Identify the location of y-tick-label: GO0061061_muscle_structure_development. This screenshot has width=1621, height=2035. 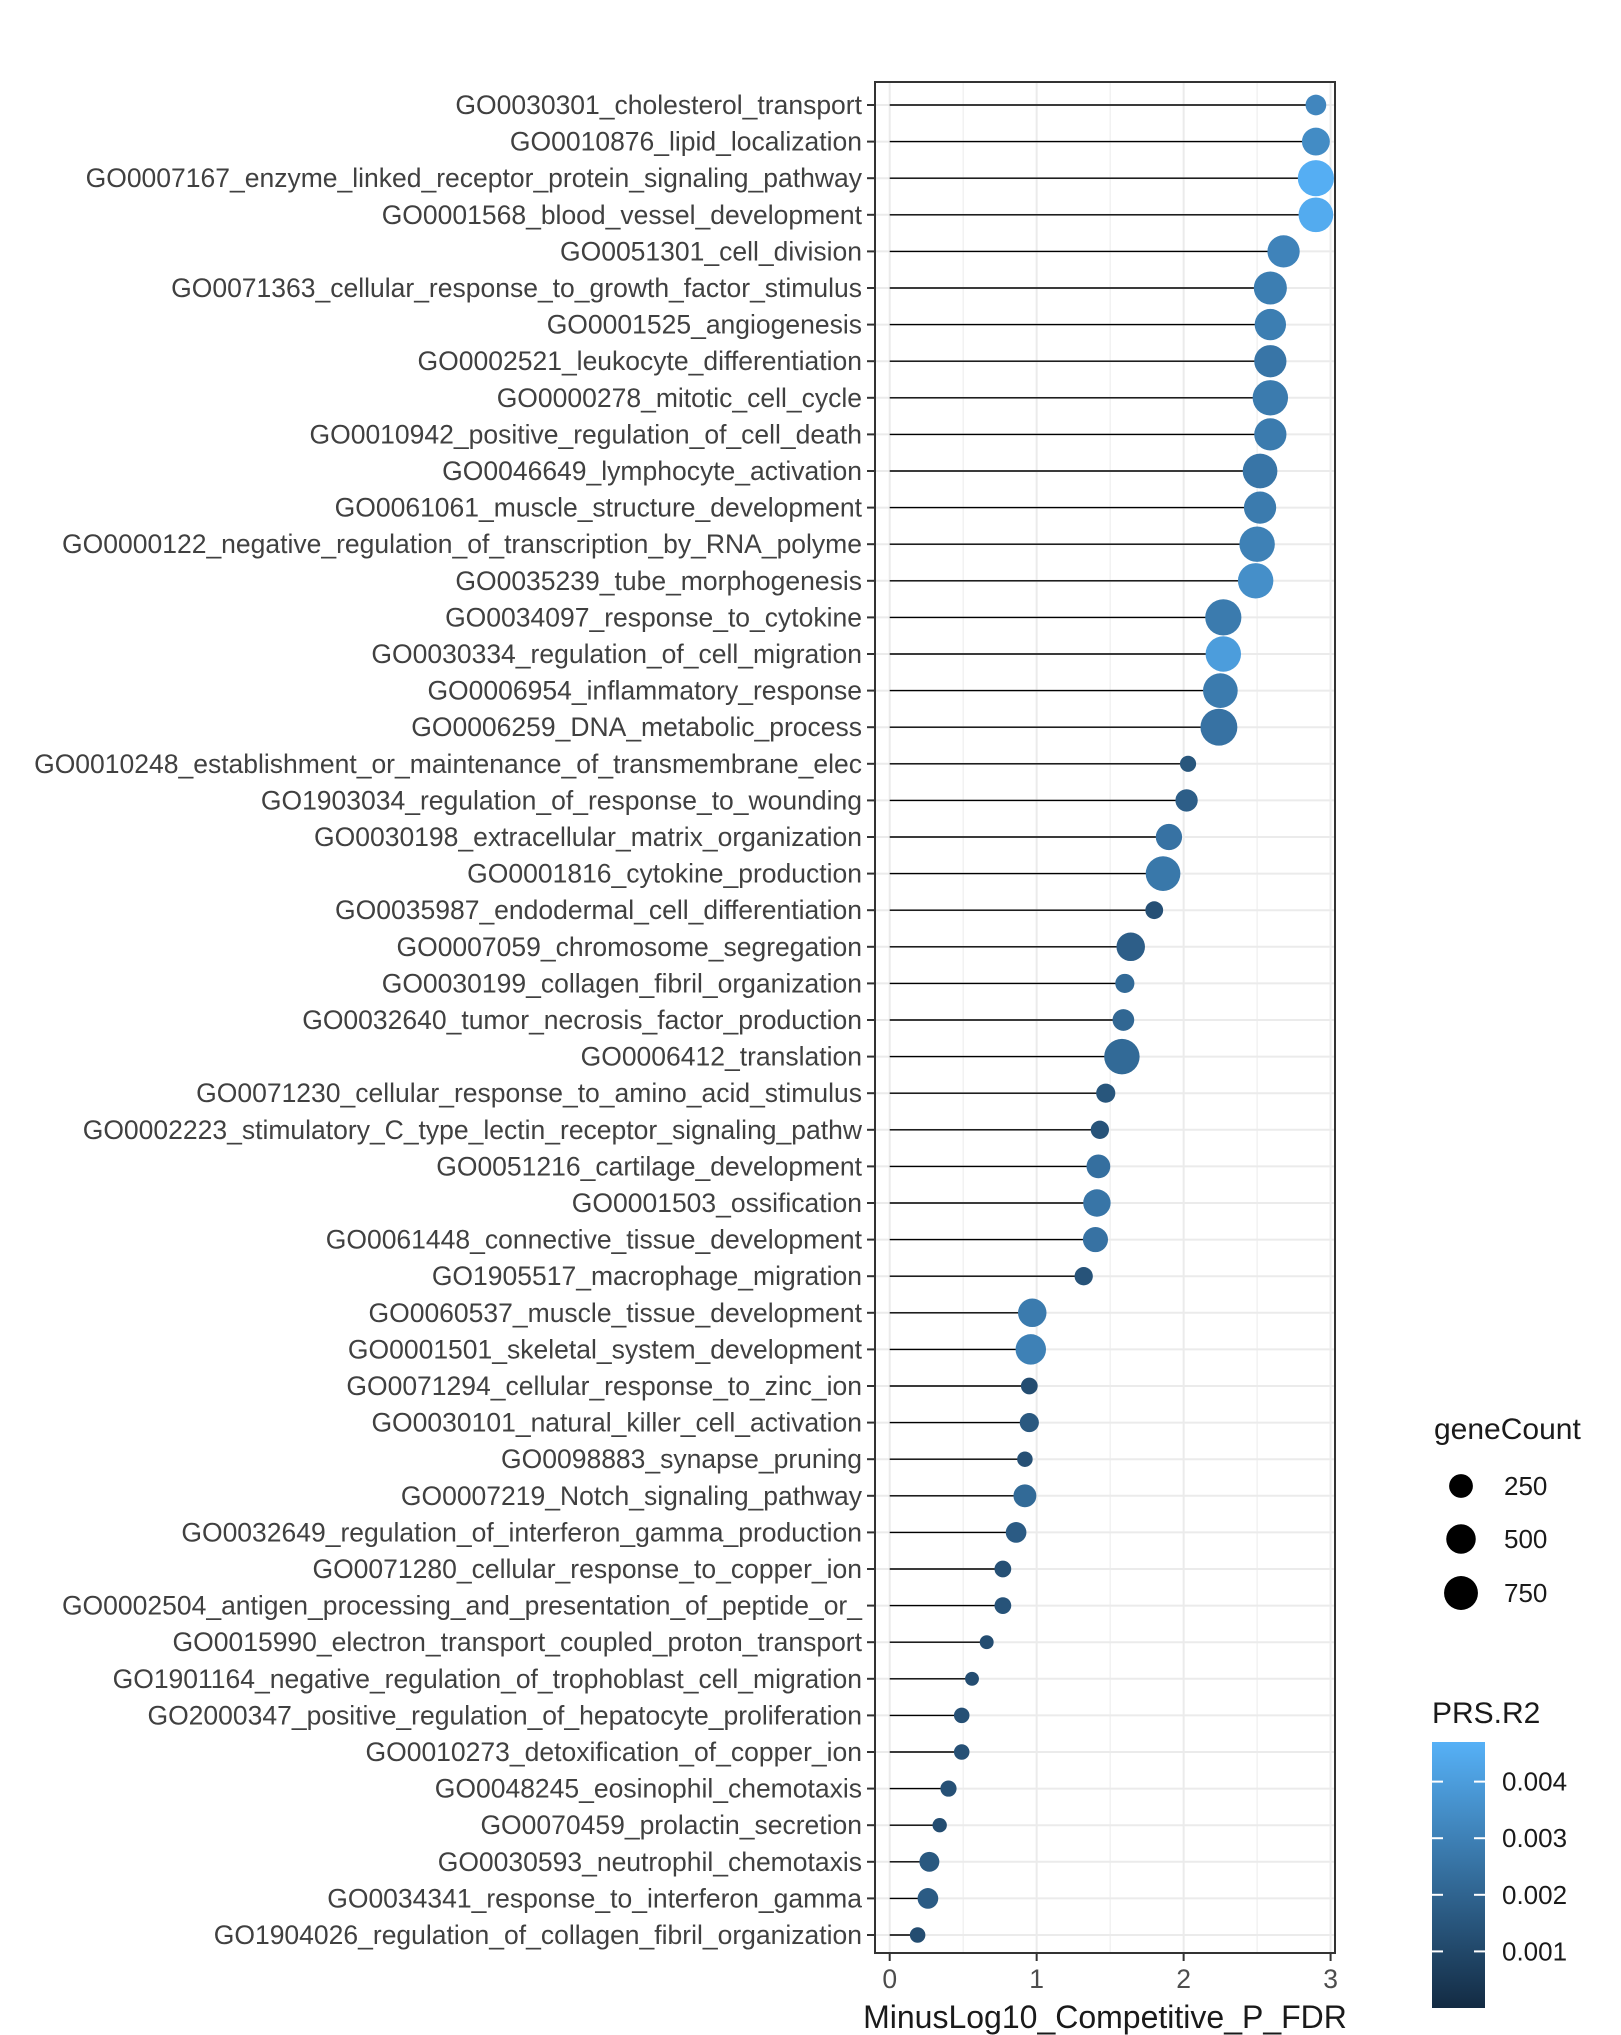
(599, 508).